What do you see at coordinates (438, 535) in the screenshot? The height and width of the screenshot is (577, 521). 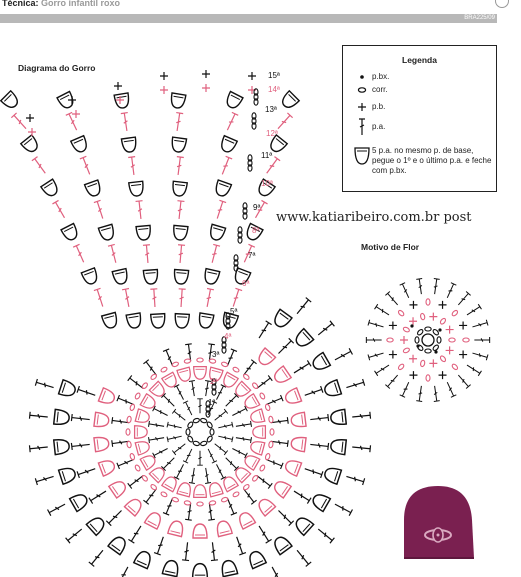 I see `flower-motif-icon` at bounding box center [438, 535].